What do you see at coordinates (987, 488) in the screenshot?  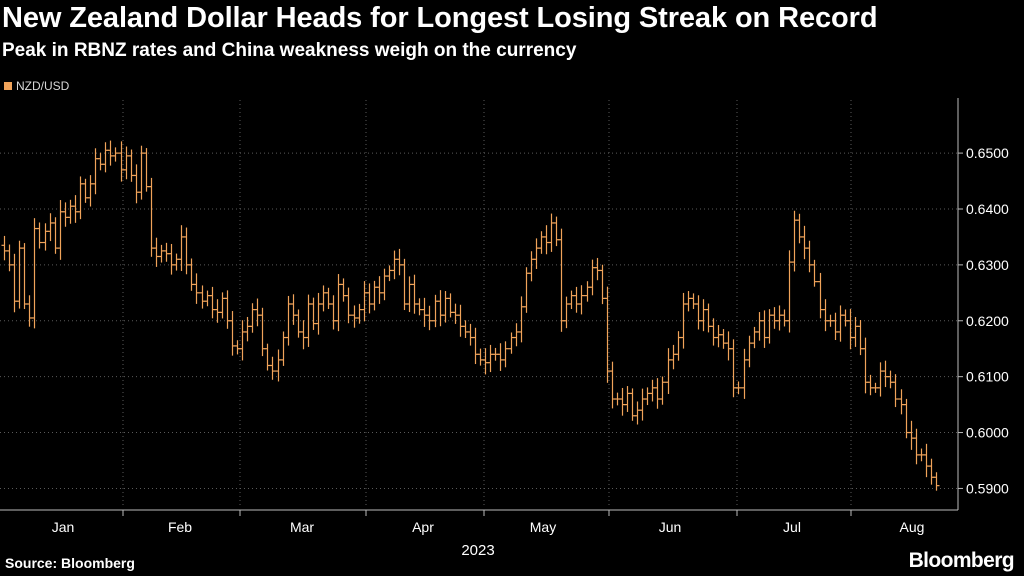 I see `y-tick-label: 0.5900` at bounding box center [987, 488].